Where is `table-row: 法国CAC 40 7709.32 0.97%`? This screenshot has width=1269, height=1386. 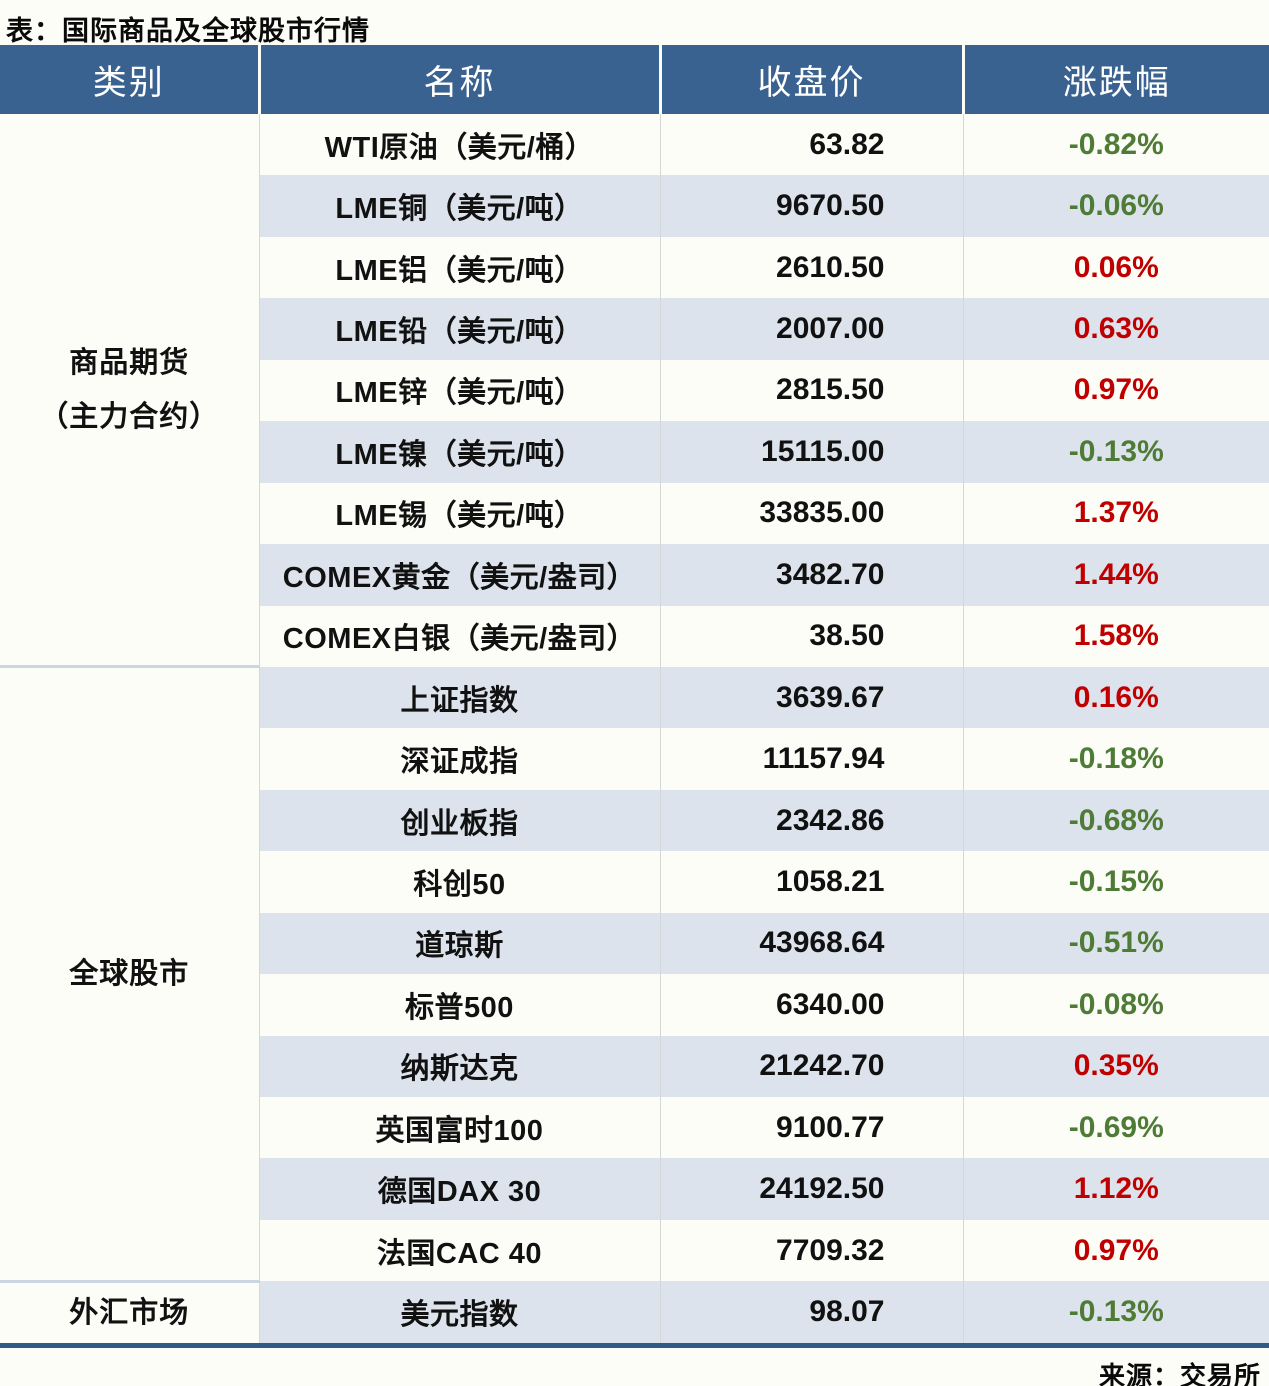
table-row: 法国CAC 40 7709.32 0.97% is located at coordinates (634, 1250).